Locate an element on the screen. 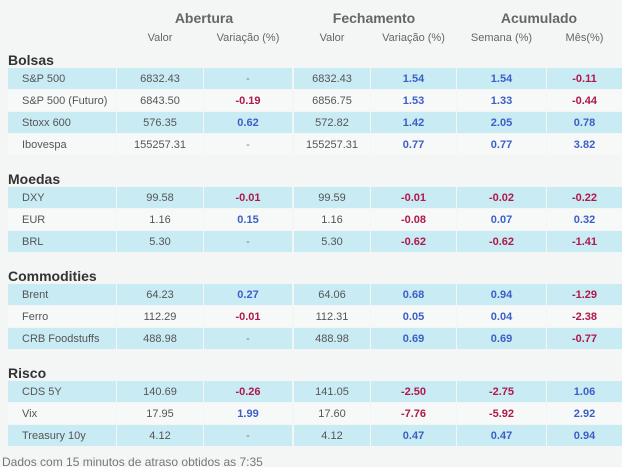 This screenshot has width=622, height=467. table-value: 0.05 is located at coordinates (413, 317).